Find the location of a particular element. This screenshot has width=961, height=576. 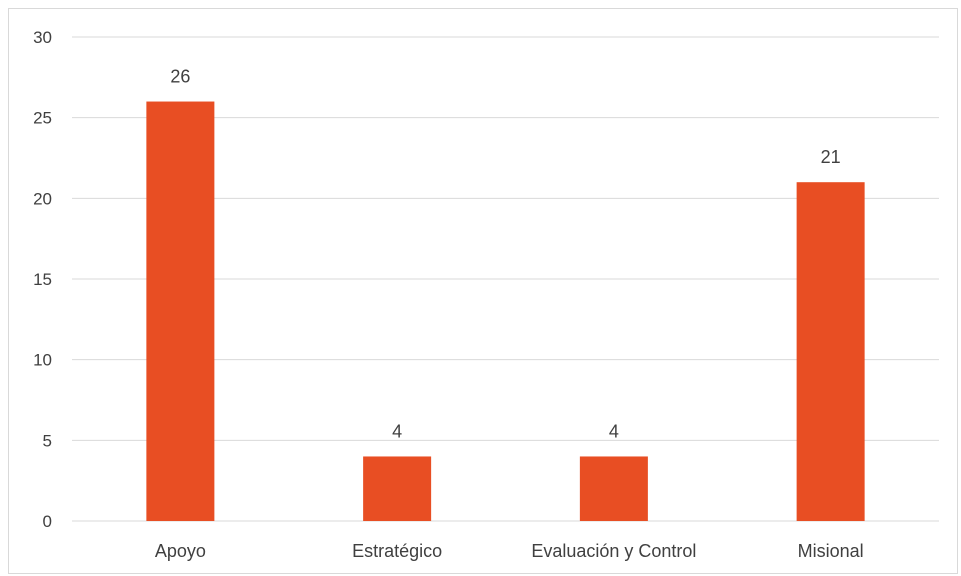

y-tick-label: 10 is located at coordinates (42, 360).